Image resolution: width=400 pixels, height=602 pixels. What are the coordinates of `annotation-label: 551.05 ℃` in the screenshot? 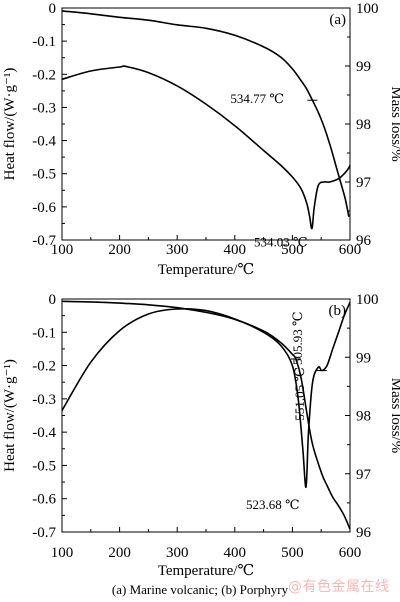 It's located at (299, 394).